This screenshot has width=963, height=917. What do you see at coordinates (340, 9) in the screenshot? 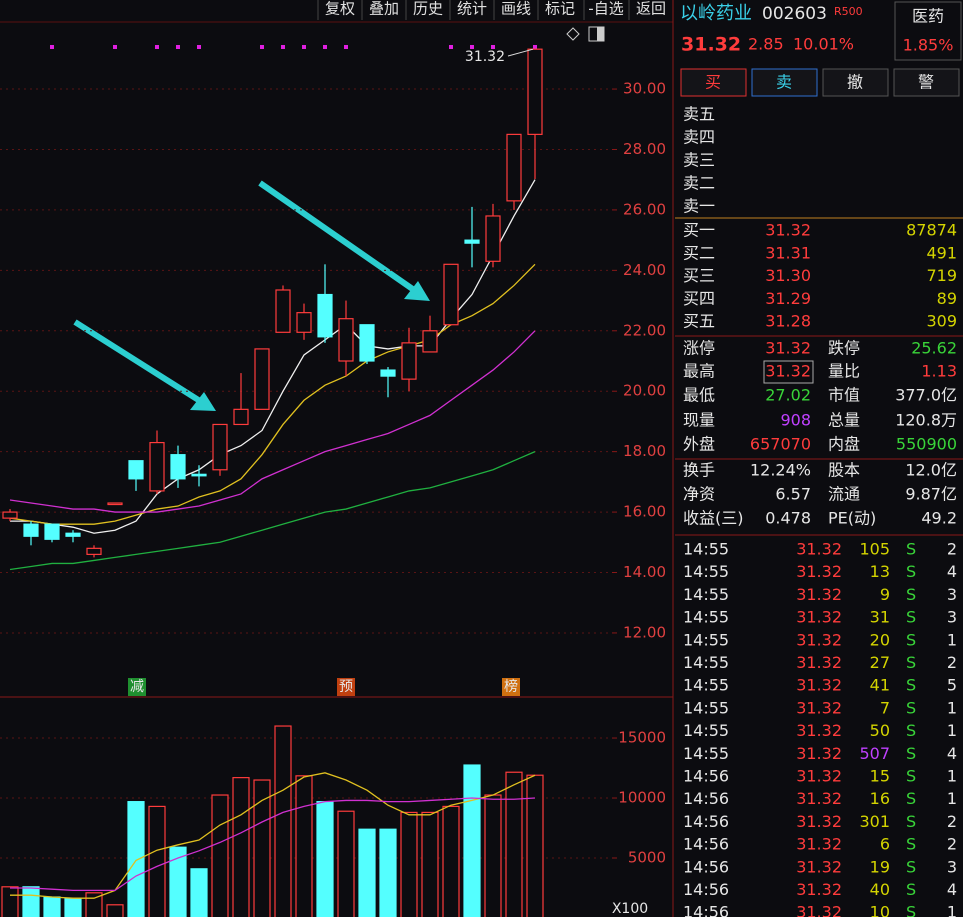
I see `toolbar-button: 复权` at bounding box center [340, 9].